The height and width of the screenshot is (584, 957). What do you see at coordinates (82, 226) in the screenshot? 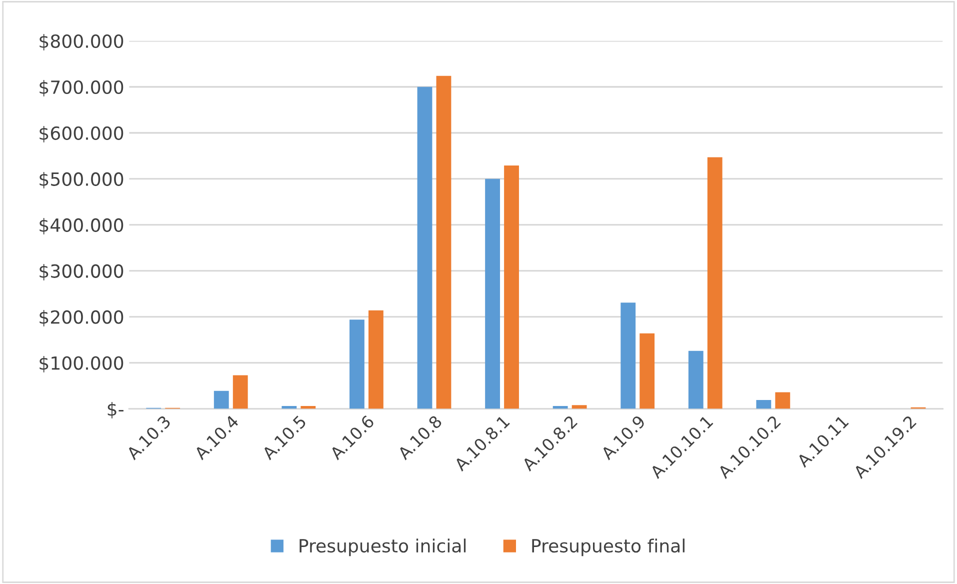
I see `y-tick-label: $400.000` at bounding box center [82, 226].